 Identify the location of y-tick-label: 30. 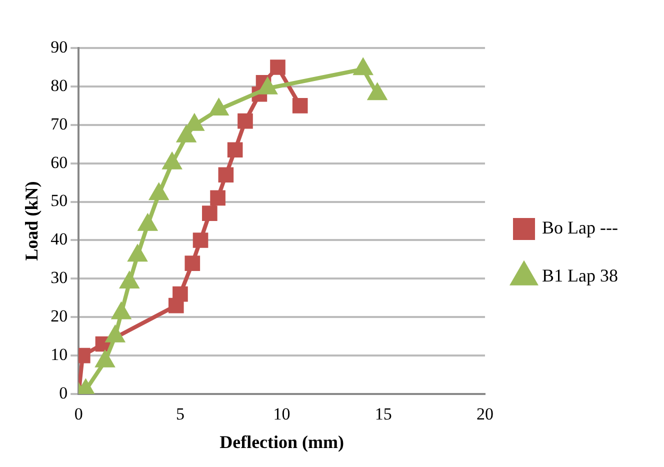
(59, 278).